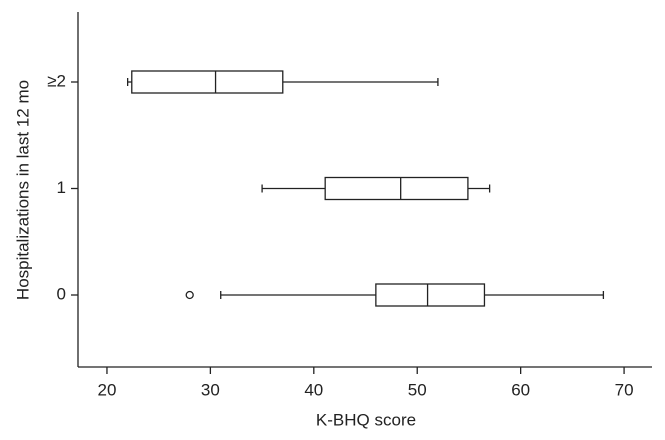 The width and height of the screenshot is (665, 440). I want to click on x-tick-label: 20, so click(106, 389).